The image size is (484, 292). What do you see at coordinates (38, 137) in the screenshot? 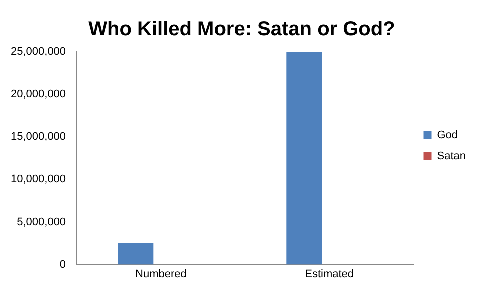
I see `y-tick-label: 15,000,000` at bounding box center [38, 137].